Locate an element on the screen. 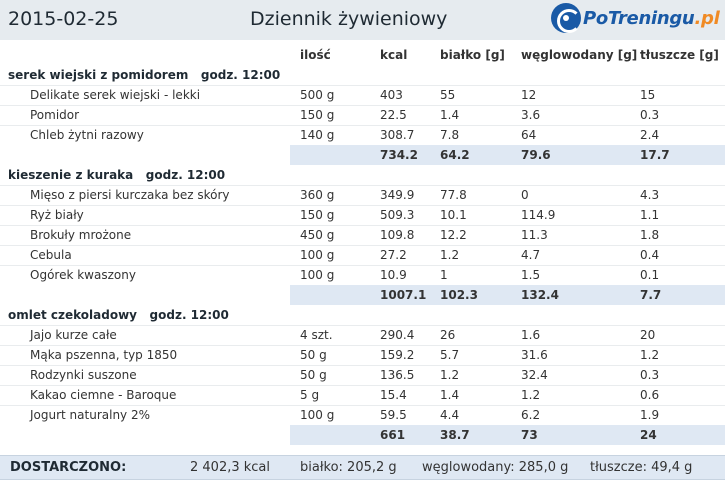 This screenshot has width=725, height=500. food-kcal-cell: 290.4 is located at coordinates (397, 335).